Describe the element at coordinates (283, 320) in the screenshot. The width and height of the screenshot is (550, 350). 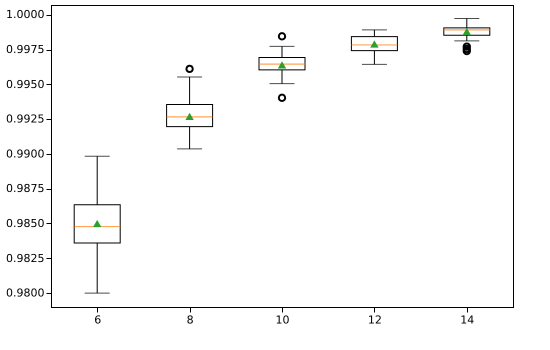
I see `x-tick-label: 10` at that location.